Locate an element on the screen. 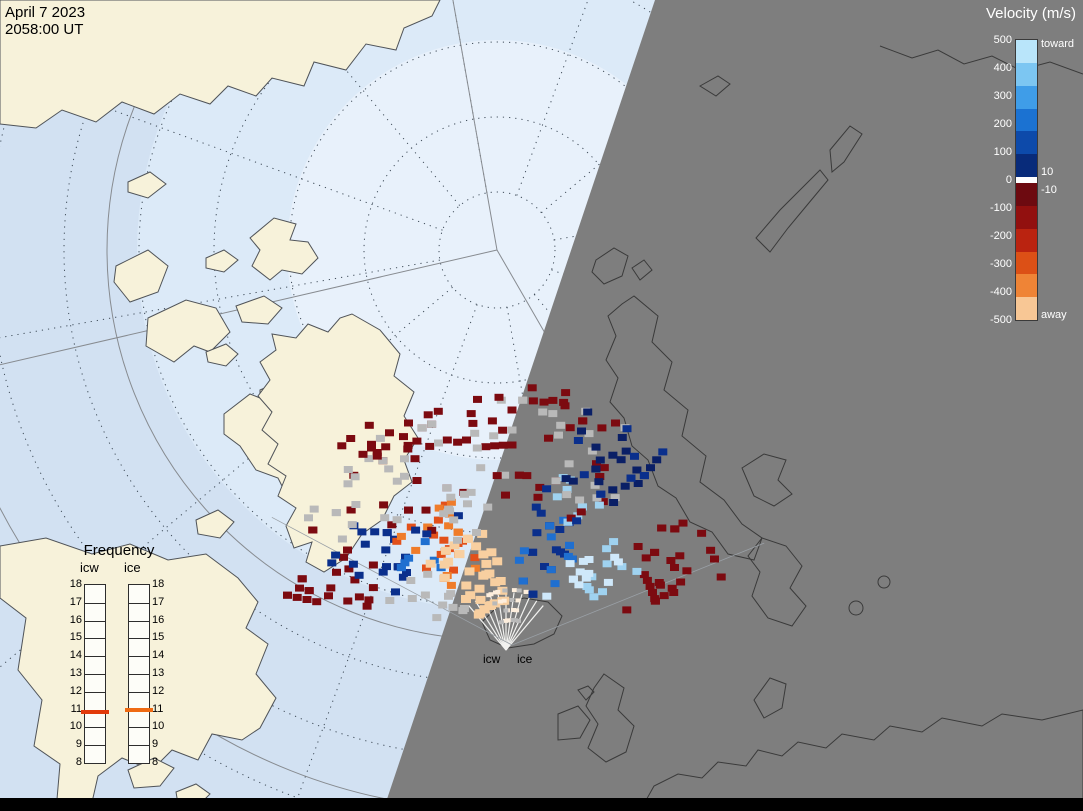  frequency-tick-label: 17 is located at coordinates (158, 601).